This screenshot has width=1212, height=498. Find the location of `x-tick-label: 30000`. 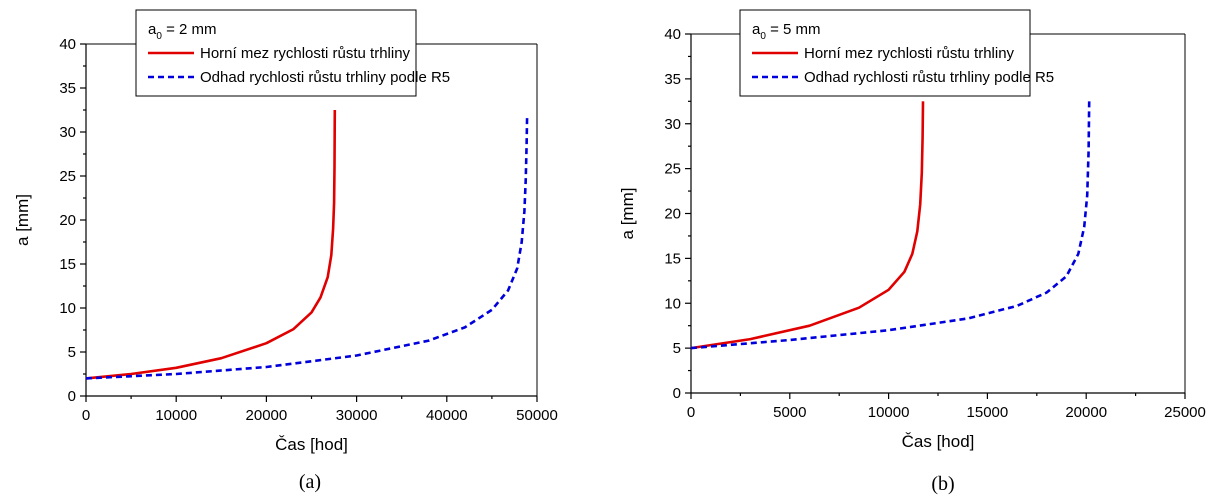

x-tick-label: 30000 is located at coordinates (357, 415).